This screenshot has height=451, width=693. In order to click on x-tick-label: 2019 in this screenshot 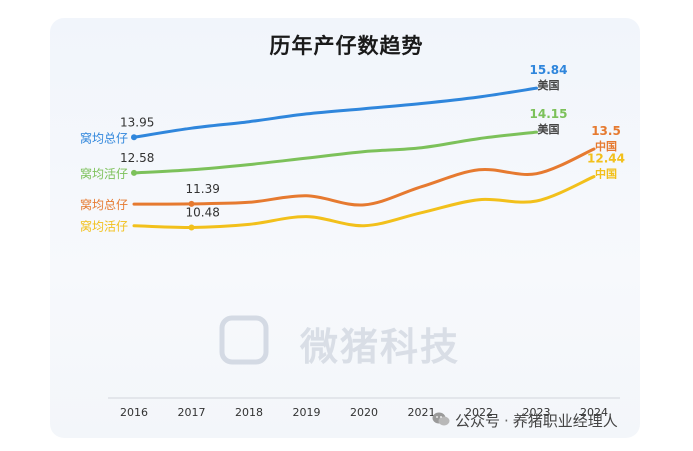, I will do `click(307, 412)`.